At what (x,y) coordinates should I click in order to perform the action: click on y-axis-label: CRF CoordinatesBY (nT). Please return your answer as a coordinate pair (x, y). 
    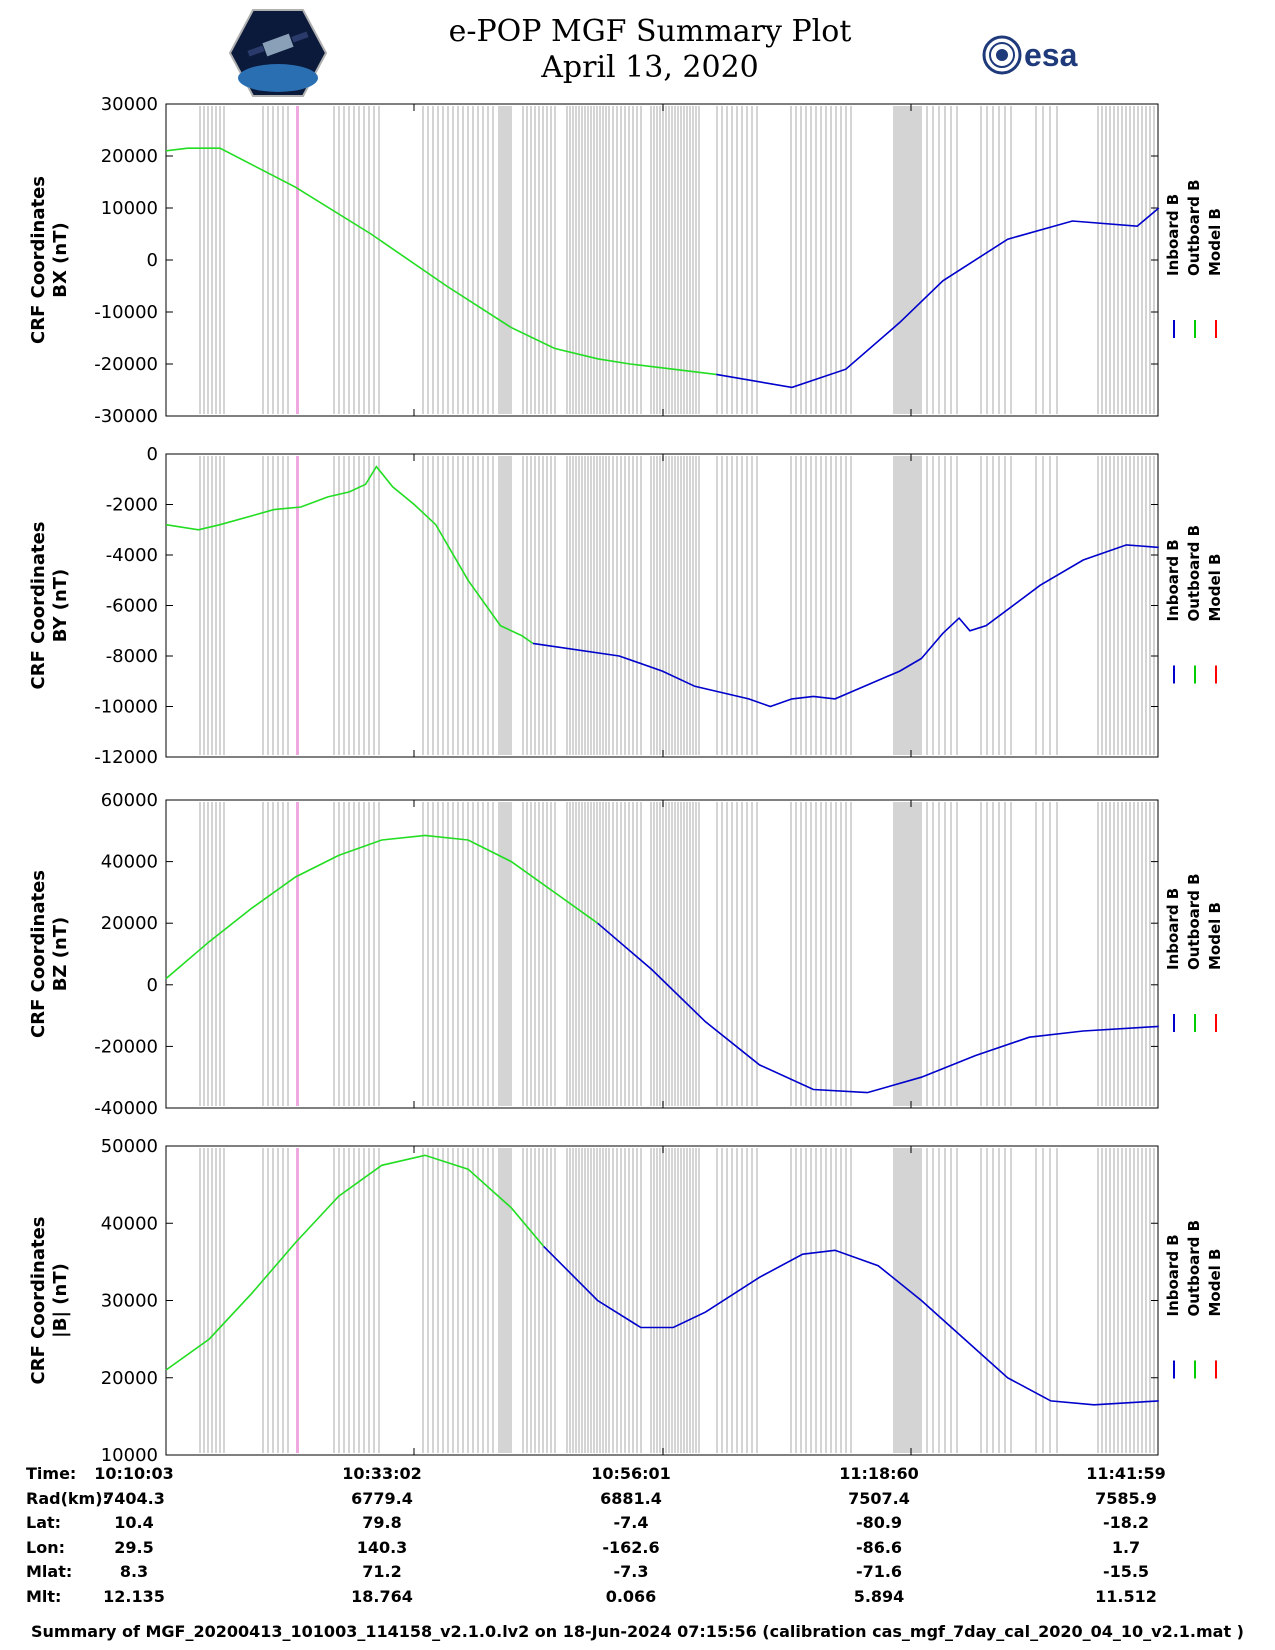
    Looking at the image, I should click on (49, 606).